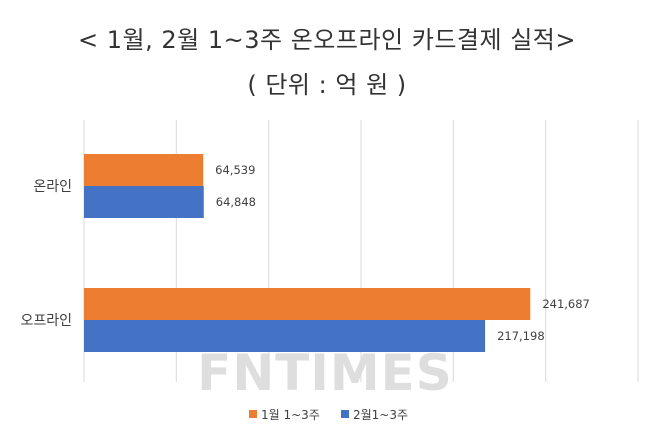 Image resolution: width=654 pixels, height=441 pixels. I want to click on data-label: 217,198, so click(521, 336).